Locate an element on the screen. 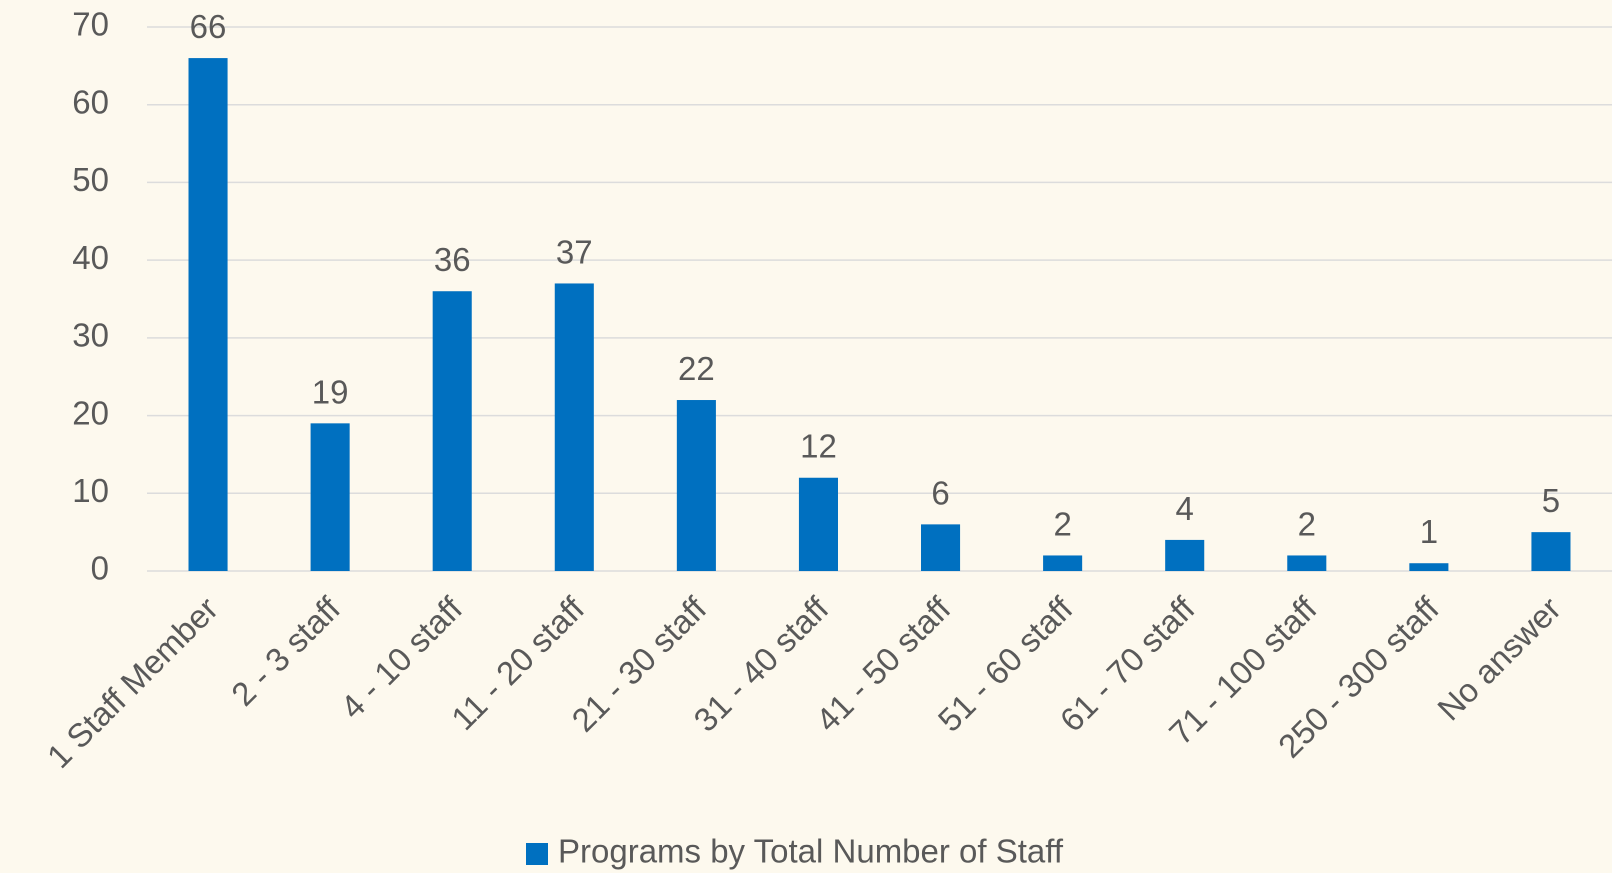  data-label: 12 is located at coordinates (818, 446).